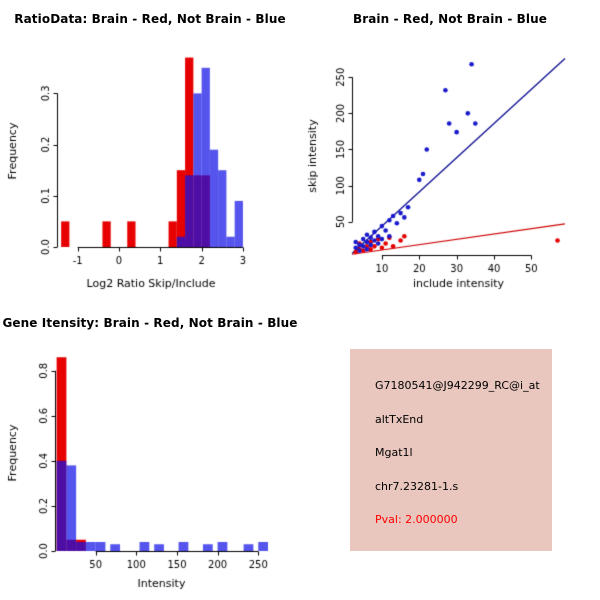 This screenshot has height=600, width=600. What do you see at coordinates (399, 419) in the screenshot?
I see `splice-type-text: altTxEnd` at bounding box center [399, 419].